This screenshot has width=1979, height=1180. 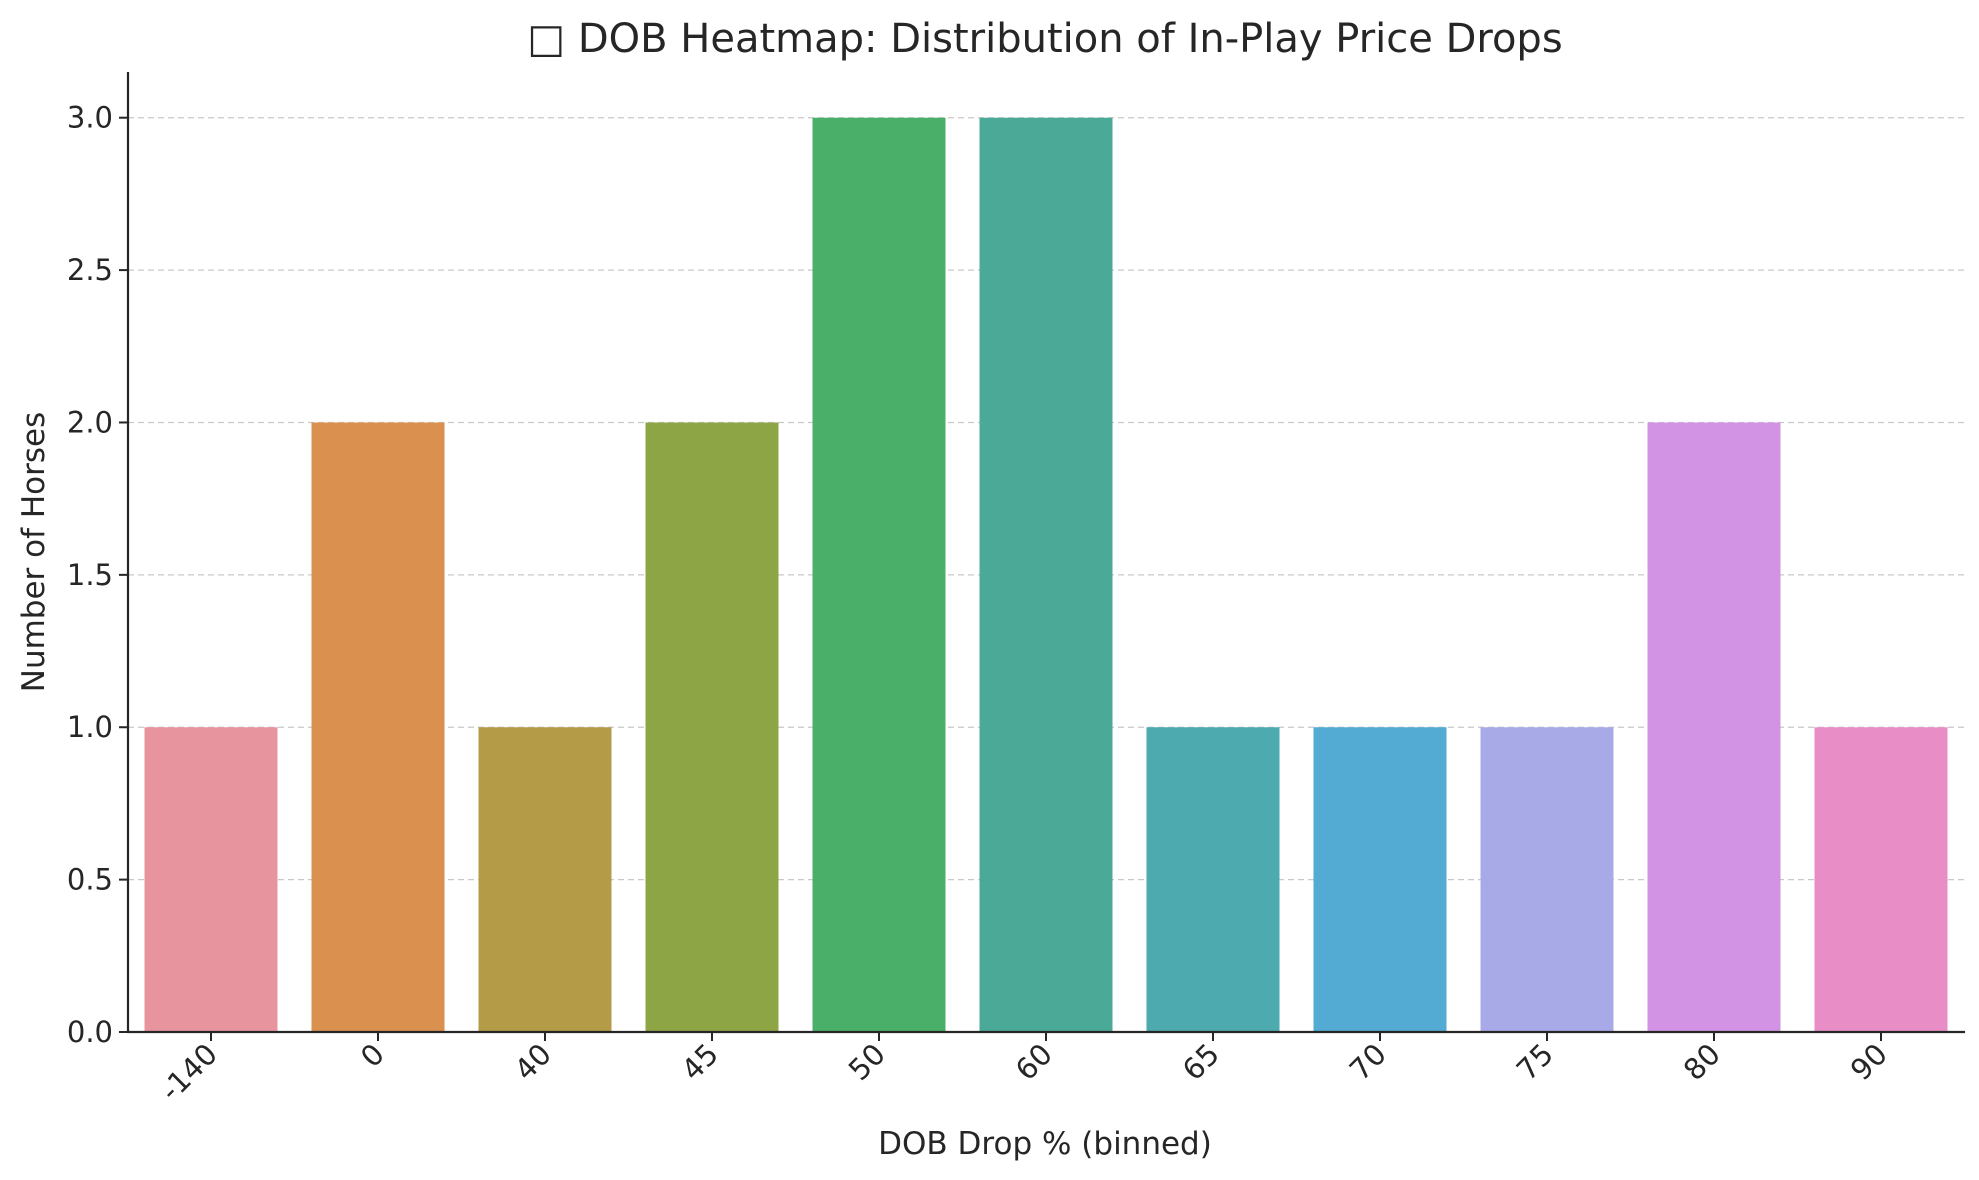 I want to click on y-tick-label: 2.5, so click(x=90, y=270).